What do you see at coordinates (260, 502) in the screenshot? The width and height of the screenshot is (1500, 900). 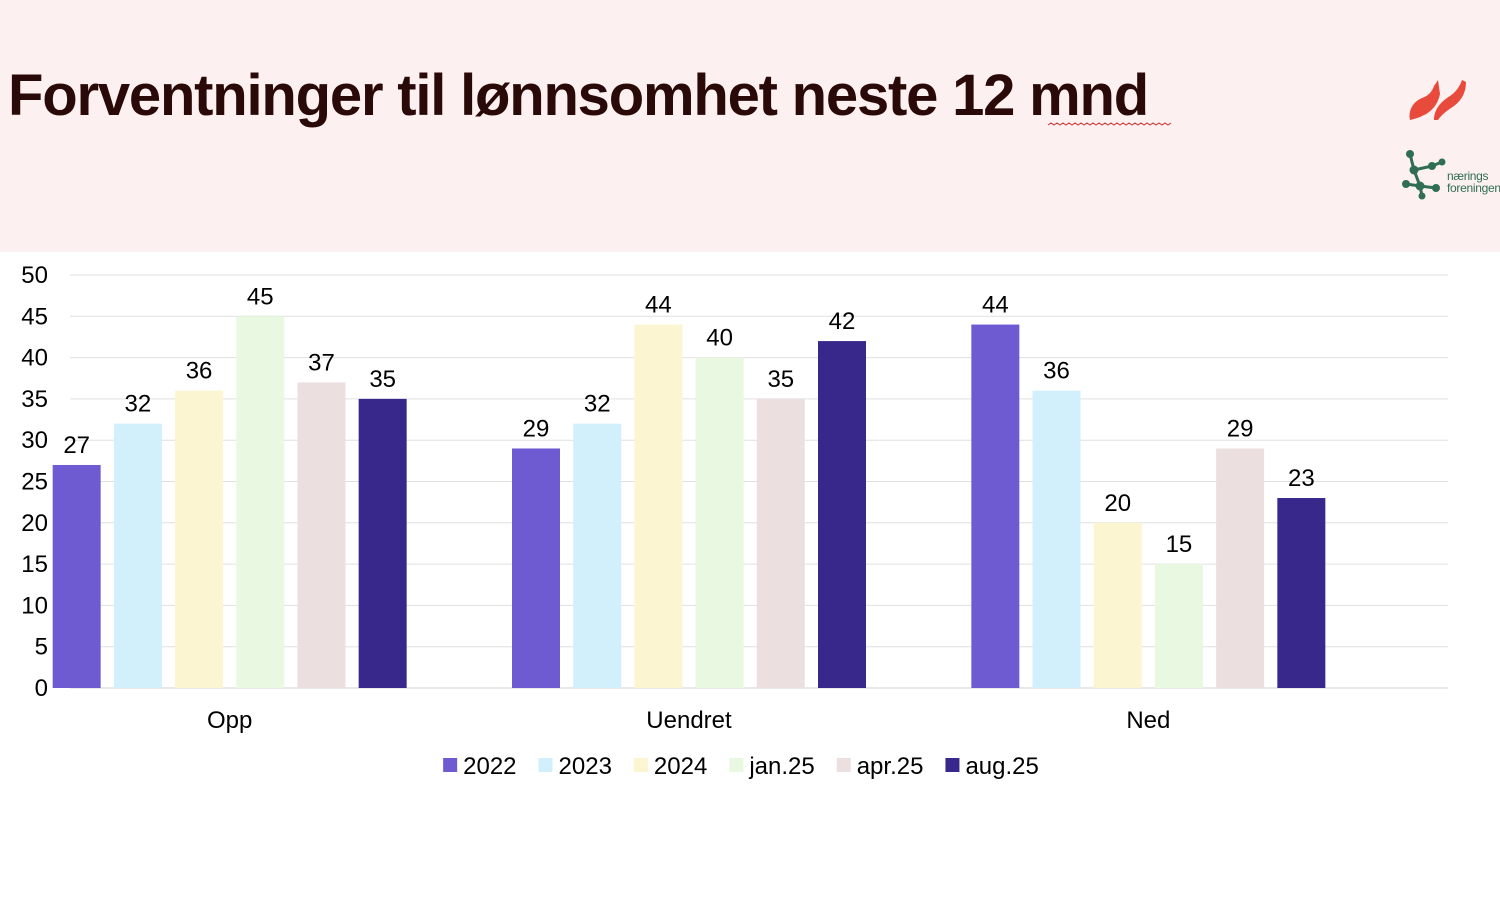 I see `bar-jan-25-opp` at bounding box center [260, 502].